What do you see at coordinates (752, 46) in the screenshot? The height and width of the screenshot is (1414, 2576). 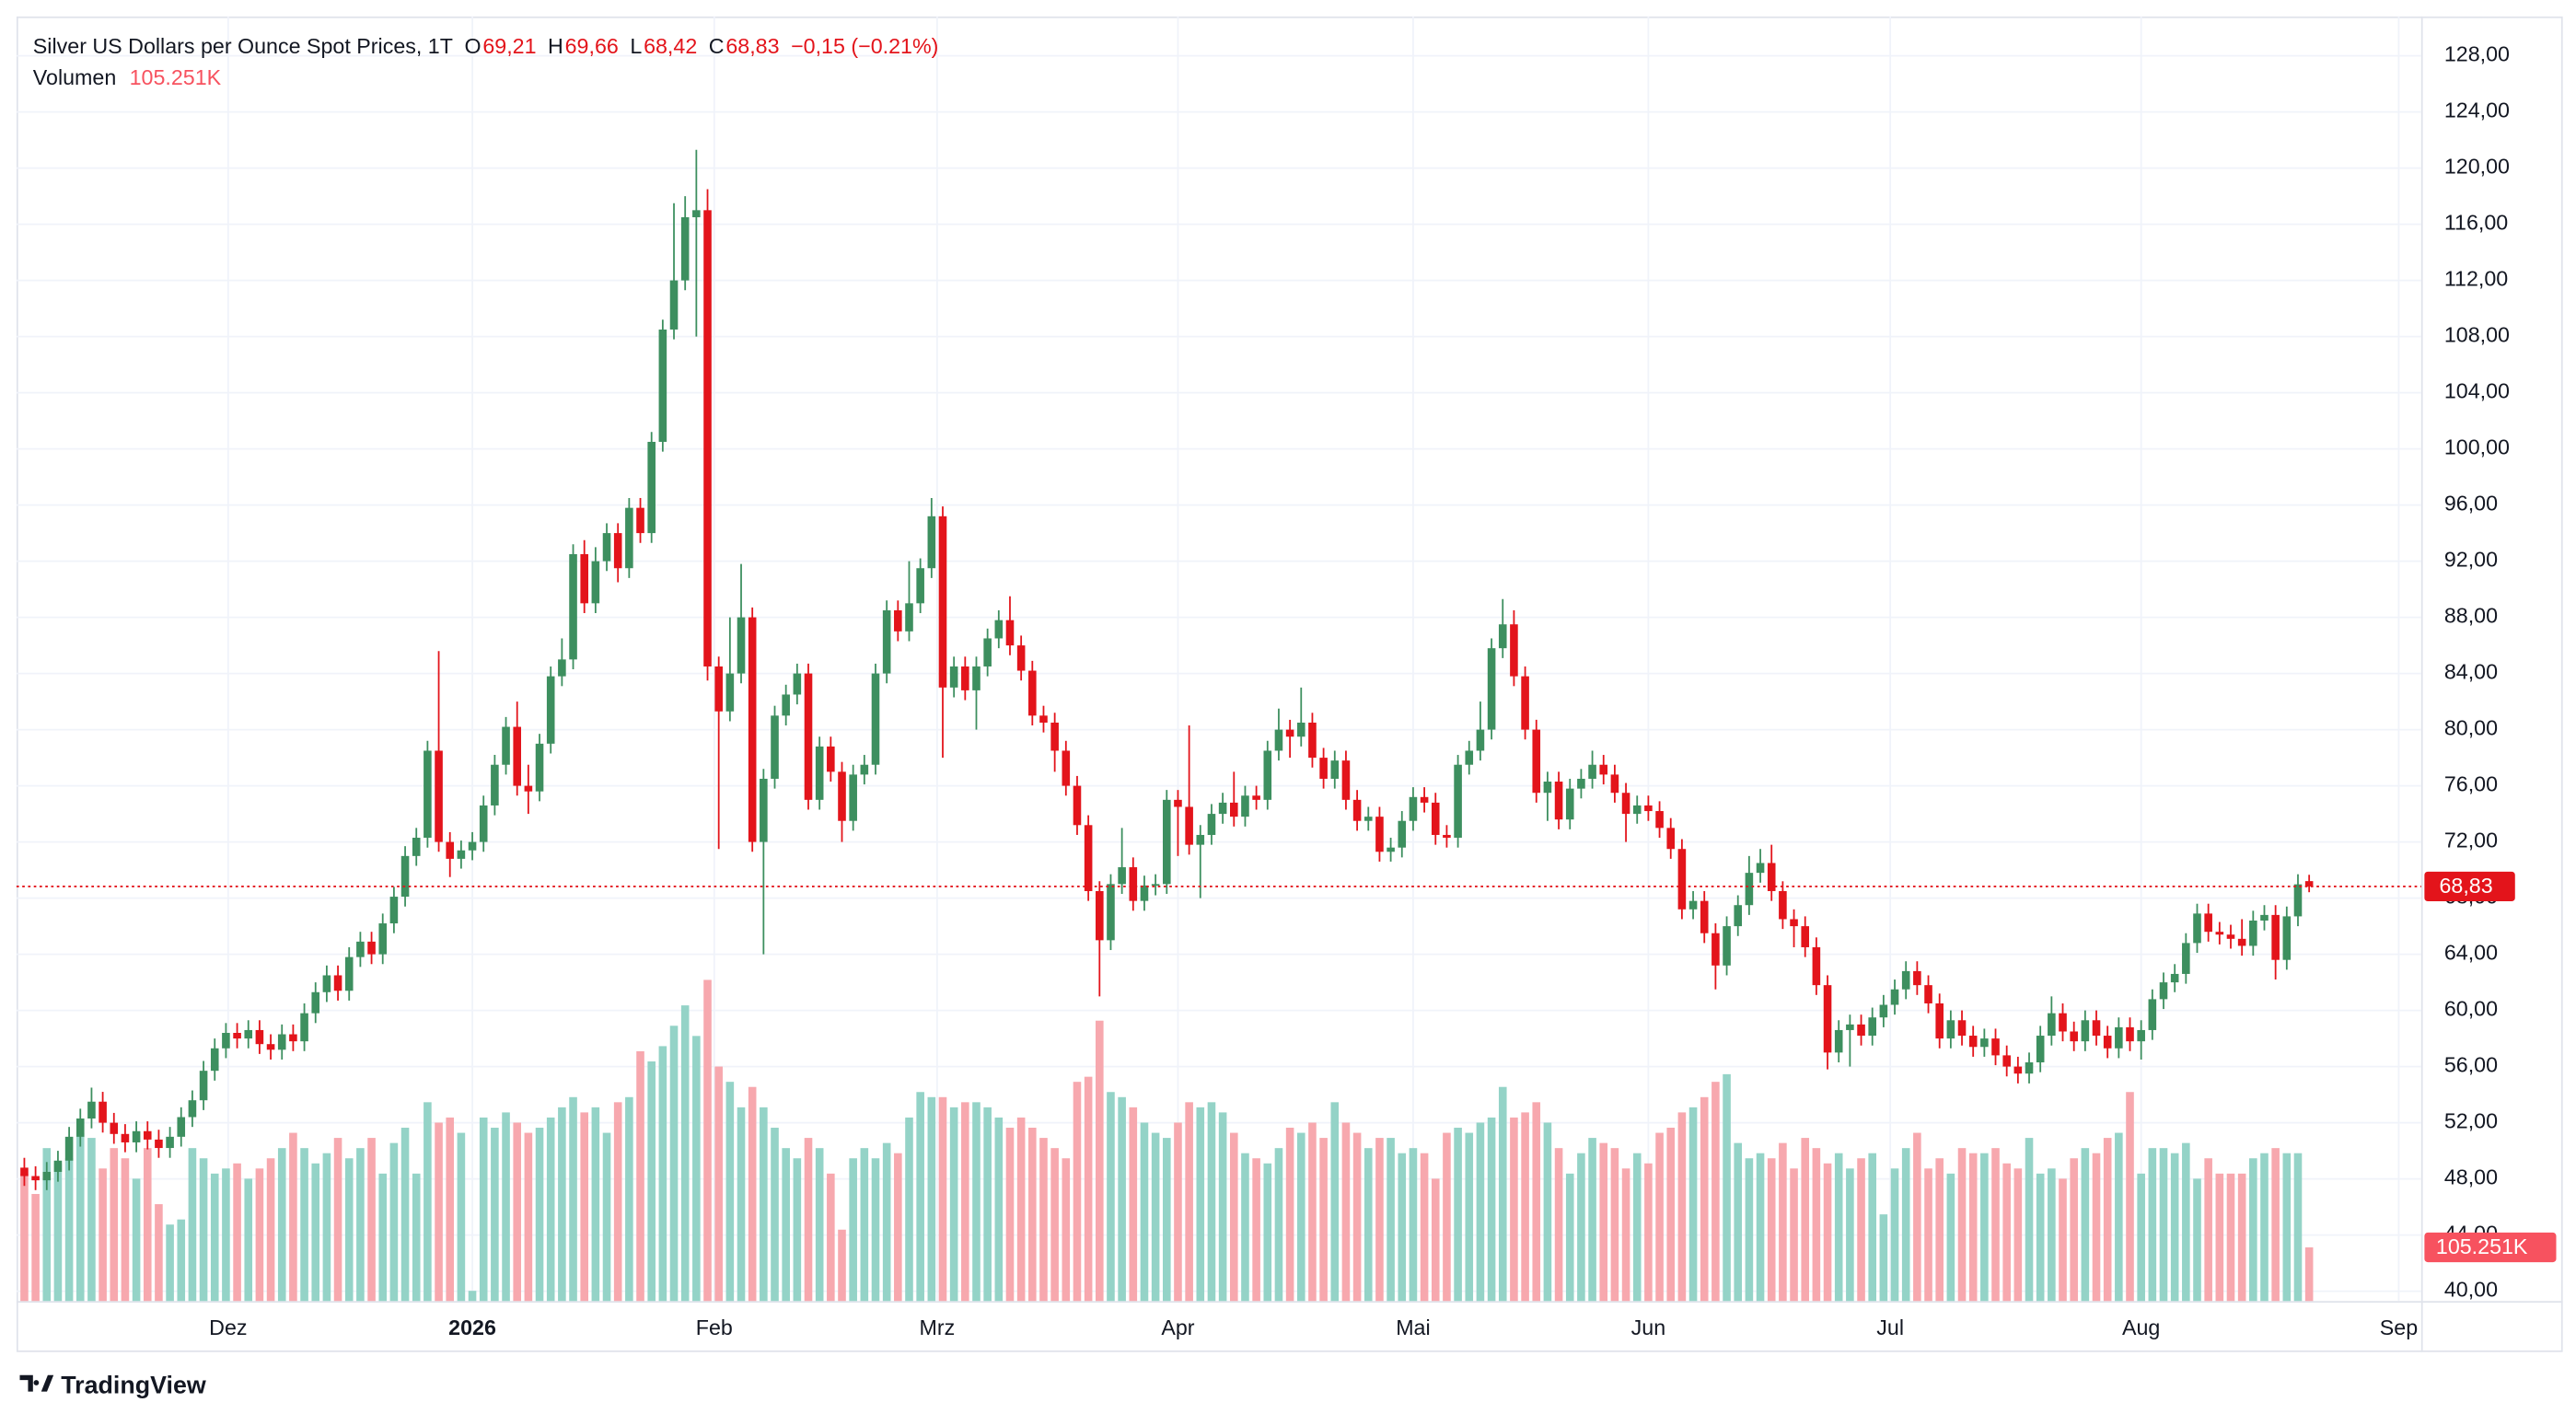 I see `legend-value: 68,83` at bounding box center [752, 46].